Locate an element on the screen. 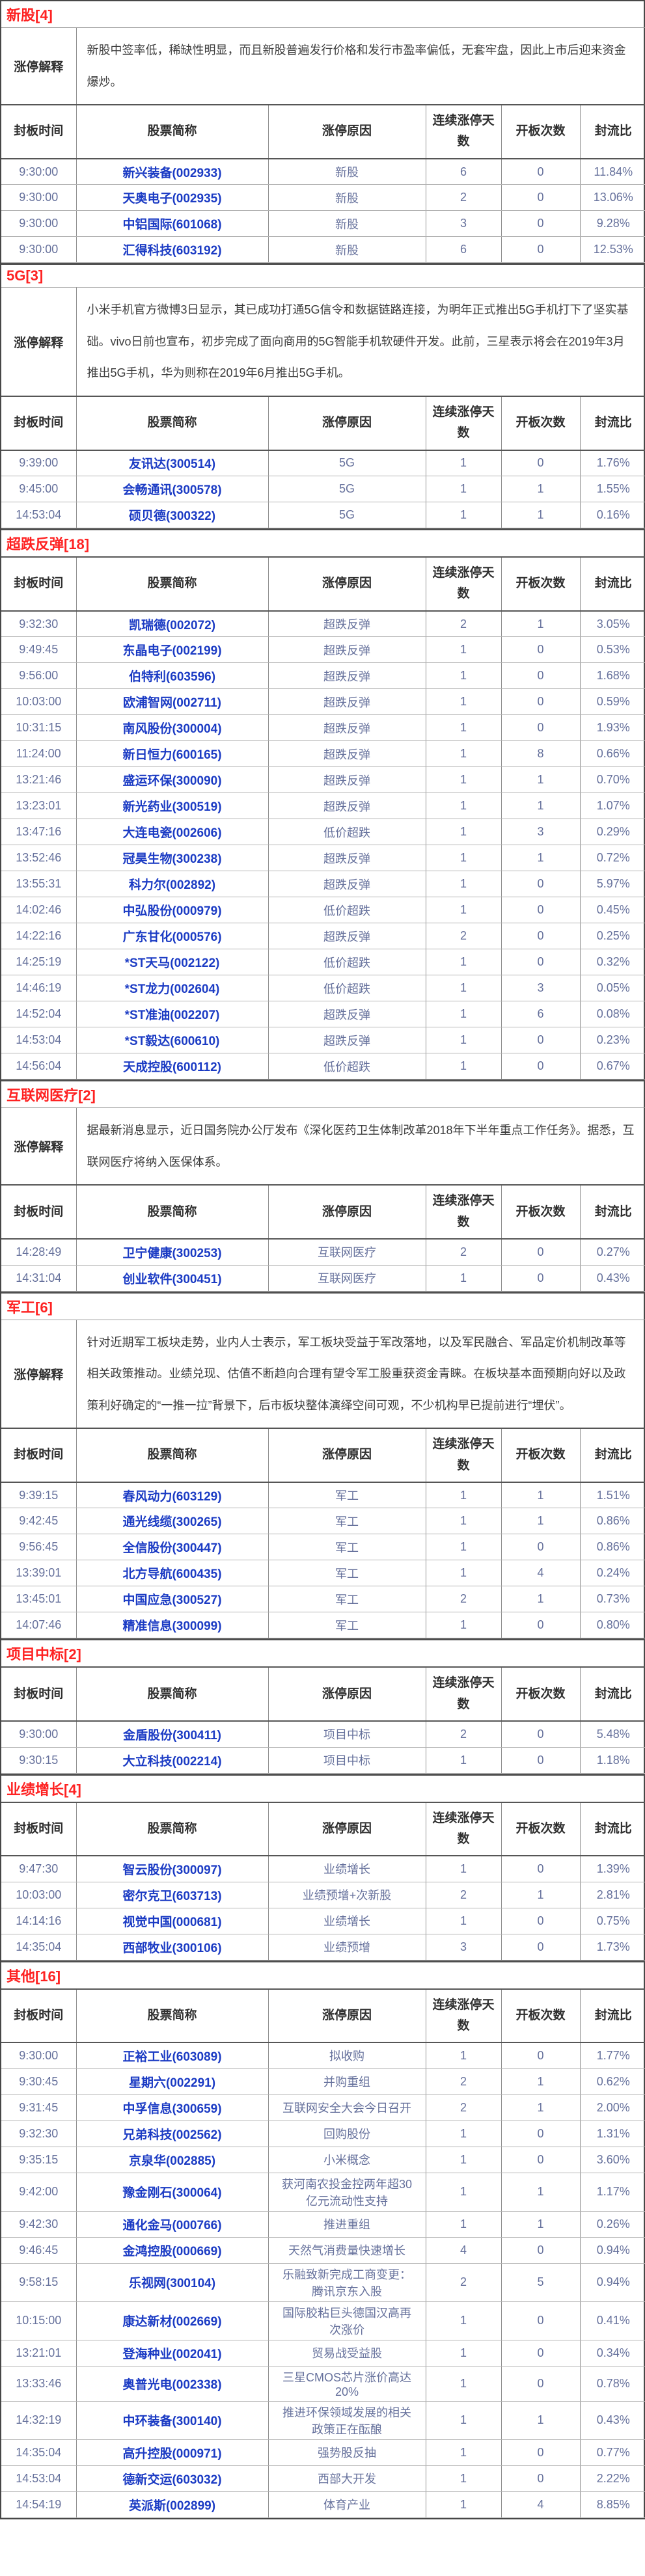  seal-flow-ratio-cell: 0.62% is located at coordinates (612, 2081).